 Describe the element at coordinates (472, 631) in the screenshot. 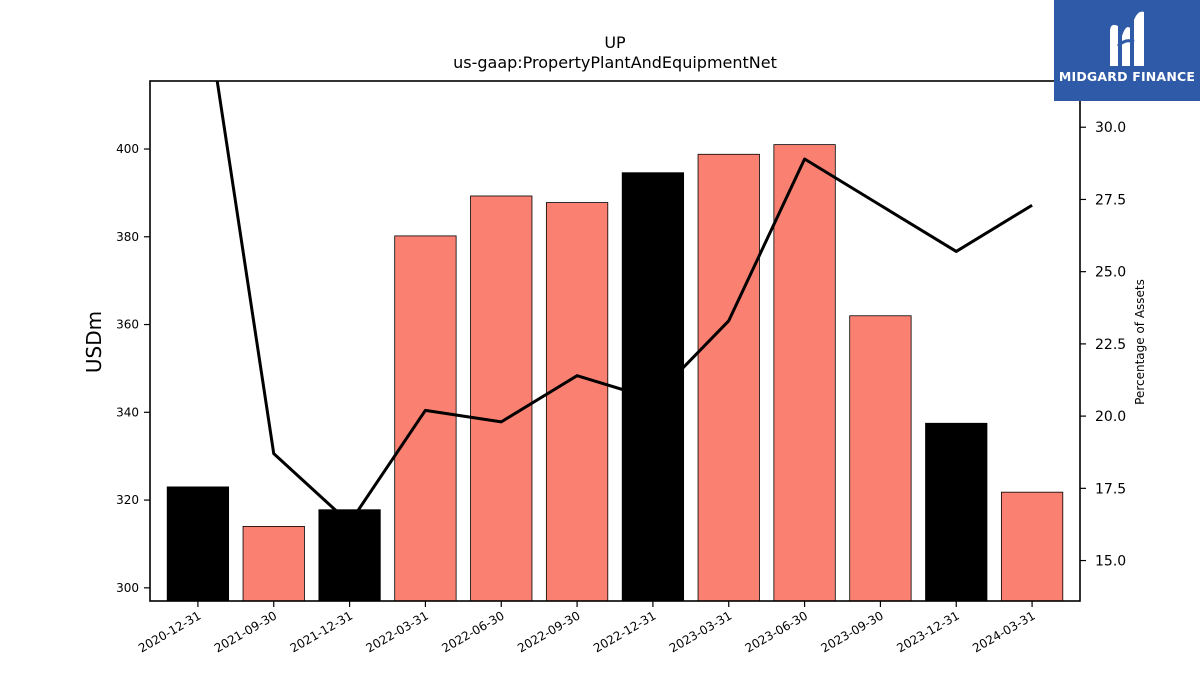

I see `x-tick-label: 2022-06-30` at that location.